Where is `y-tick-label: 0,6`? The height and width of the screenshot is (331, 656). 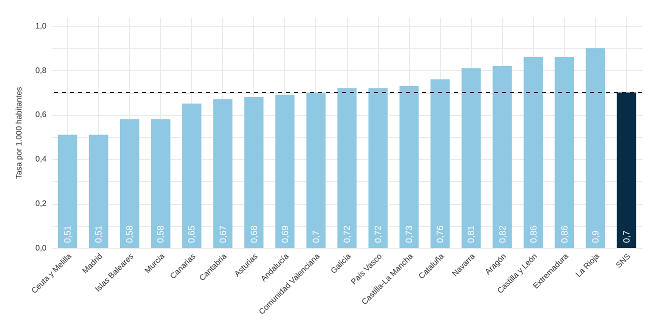 y-tick-label: 0,6 is located at coordinates (41, 115).